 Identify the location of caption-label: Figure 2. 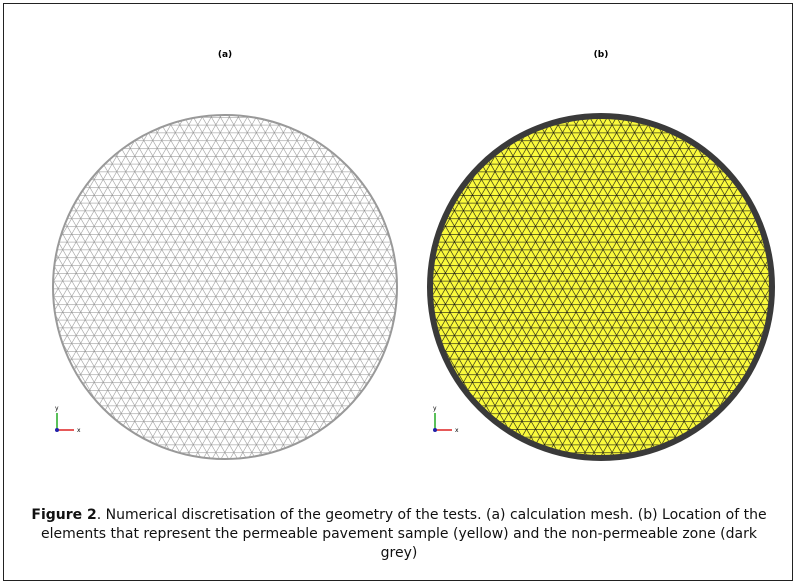
(64, 515).